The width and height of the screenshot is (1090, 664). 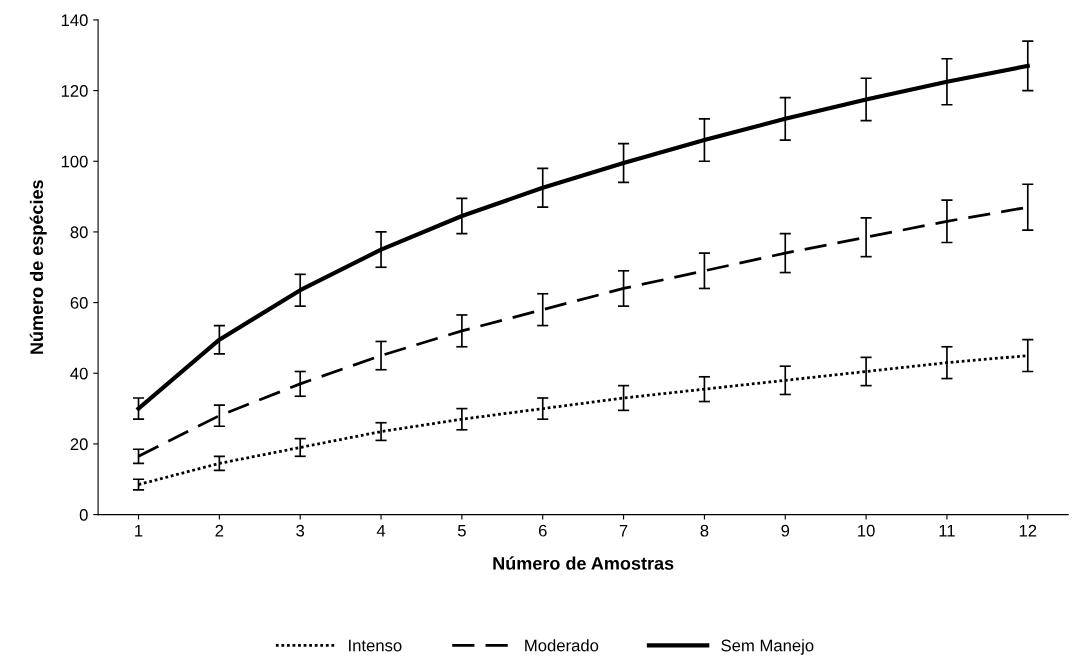 What do you see at coordinates (461, 530) in the screenshot?
I see `x-tick-label: 5` at bounding box center [461, 530].